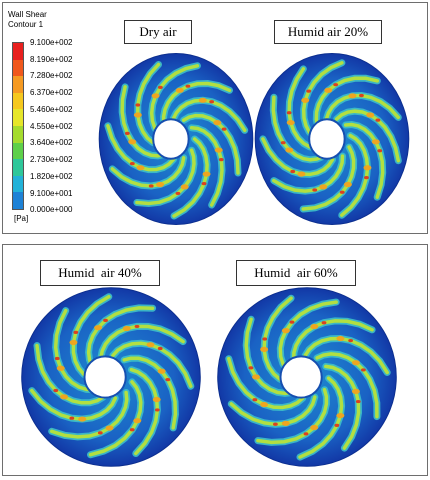  Describe the element at coordinates (51, 142) in the screenshot. I see `legend-tick: 3.640e+002` at that location.